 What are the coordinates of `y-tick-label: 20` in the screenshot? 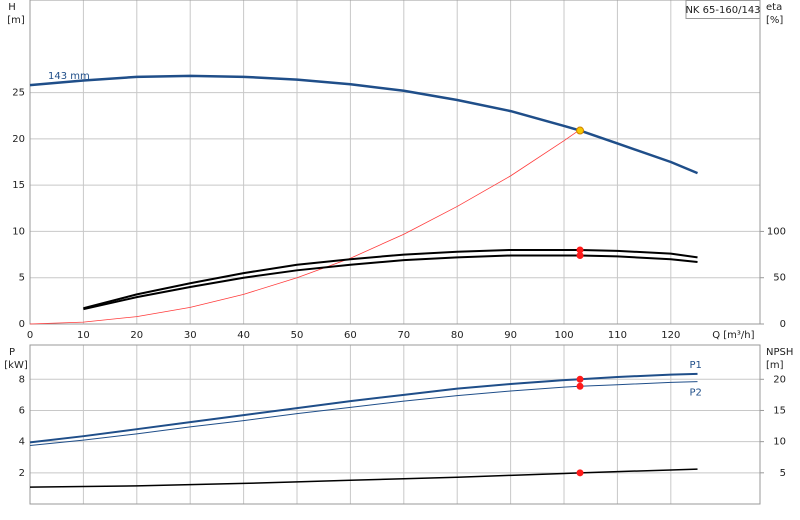 It's located at (18, 139).